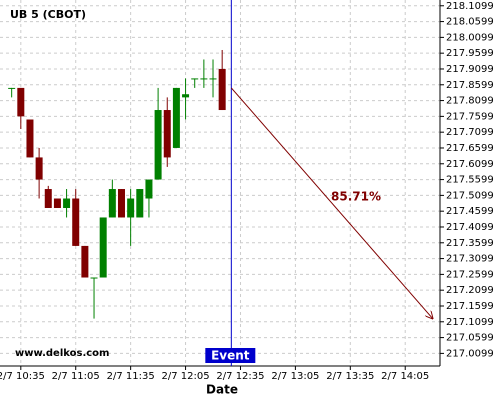 The width and height of the screenshot is (500, 400). Describe the element at coordinates (470, 85) in the screenshot. I see `y-tick-label: 217.8599` at that location.